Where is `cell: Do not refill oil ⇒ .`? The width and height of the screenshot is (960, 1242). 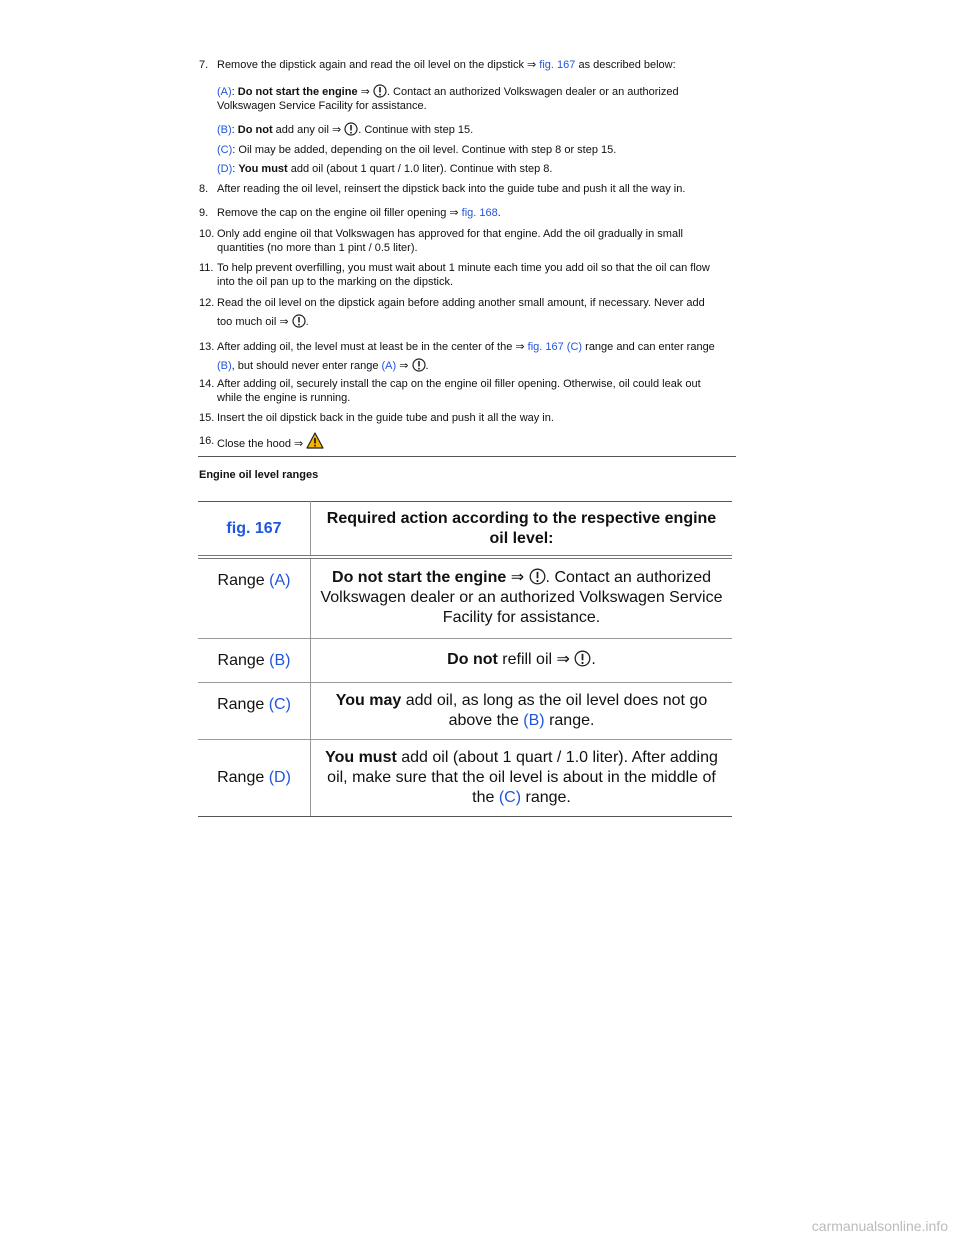 cell: Do not refill oil ⇒ . is located at coordinates (521, 659).